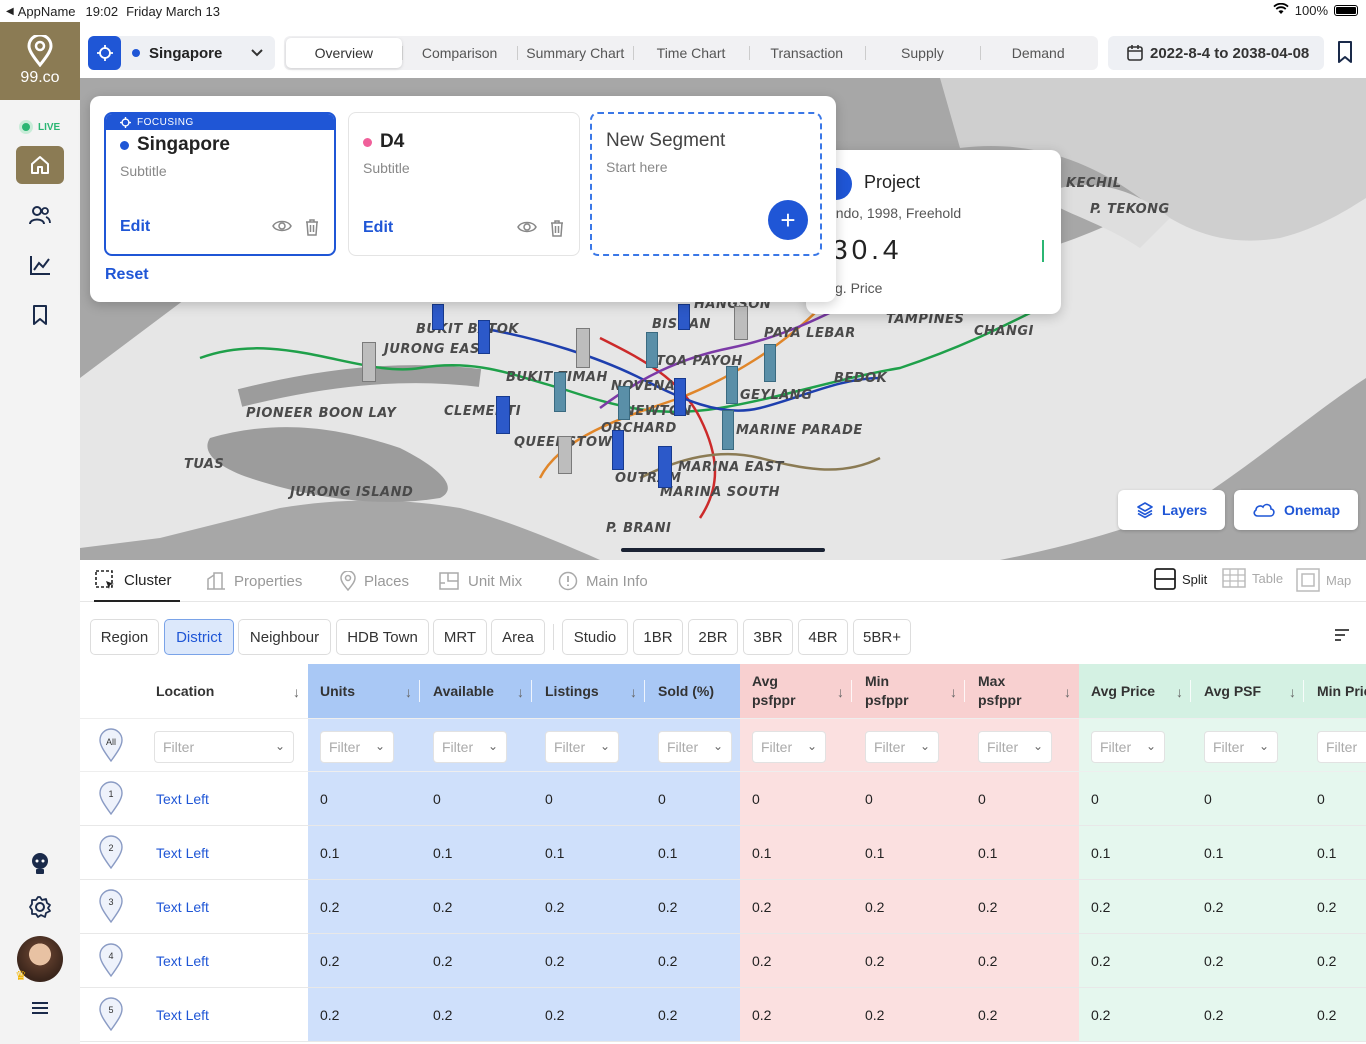 The height and width of the screenshot is (1044, 1366). What do you see at coordinates (691, 53) in the screenshot?
I see `tab-time-chart: Time Chart` at bounding box center [691, 53].